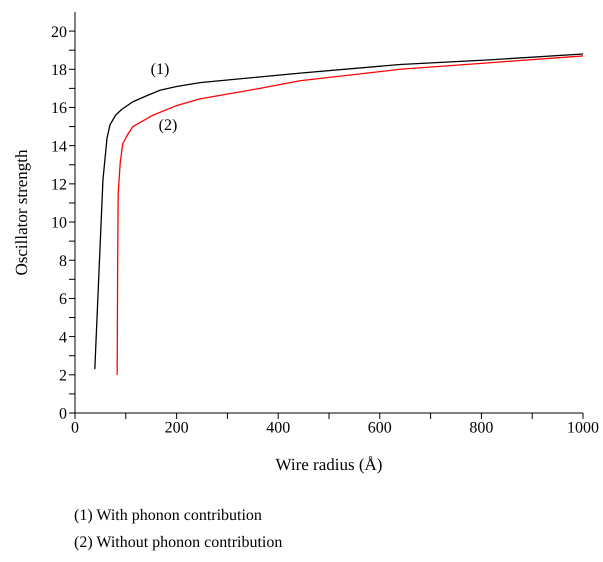 This screenshot has width=603, height=562. I want to click on annotation: (2), so click(168, 126).